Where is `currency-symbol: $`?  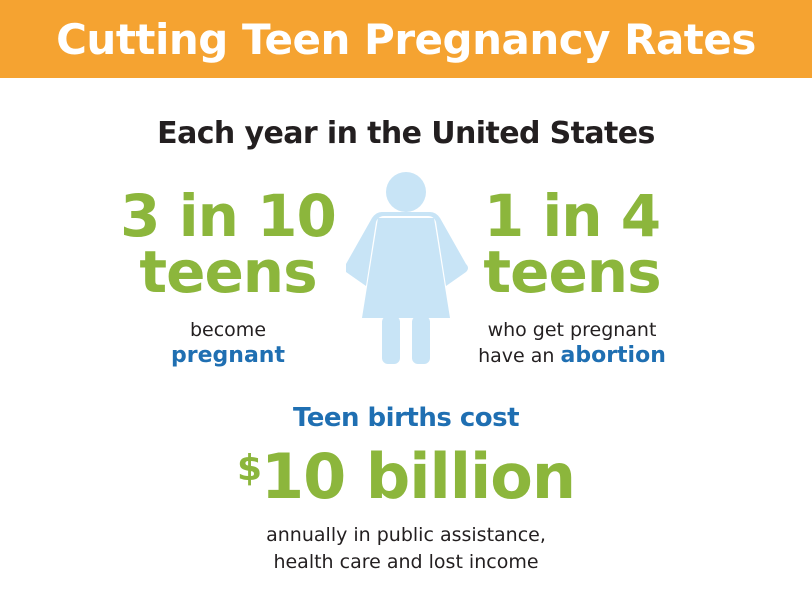 currency-symbol: $ is located at coordinates (249, 468).